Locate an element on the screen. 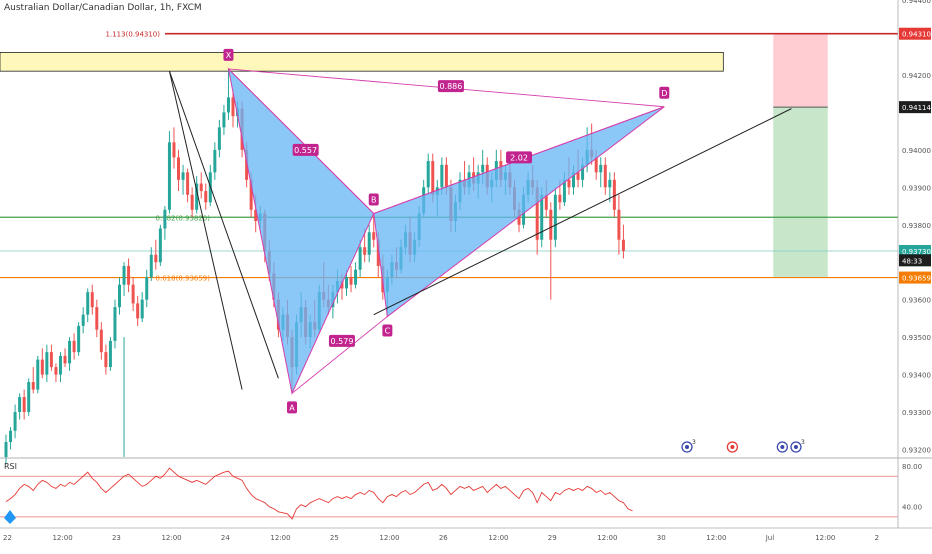 This screenshot has height=554, width=932. time-tick-label: 12:00 is located at coordinates (389, 538).